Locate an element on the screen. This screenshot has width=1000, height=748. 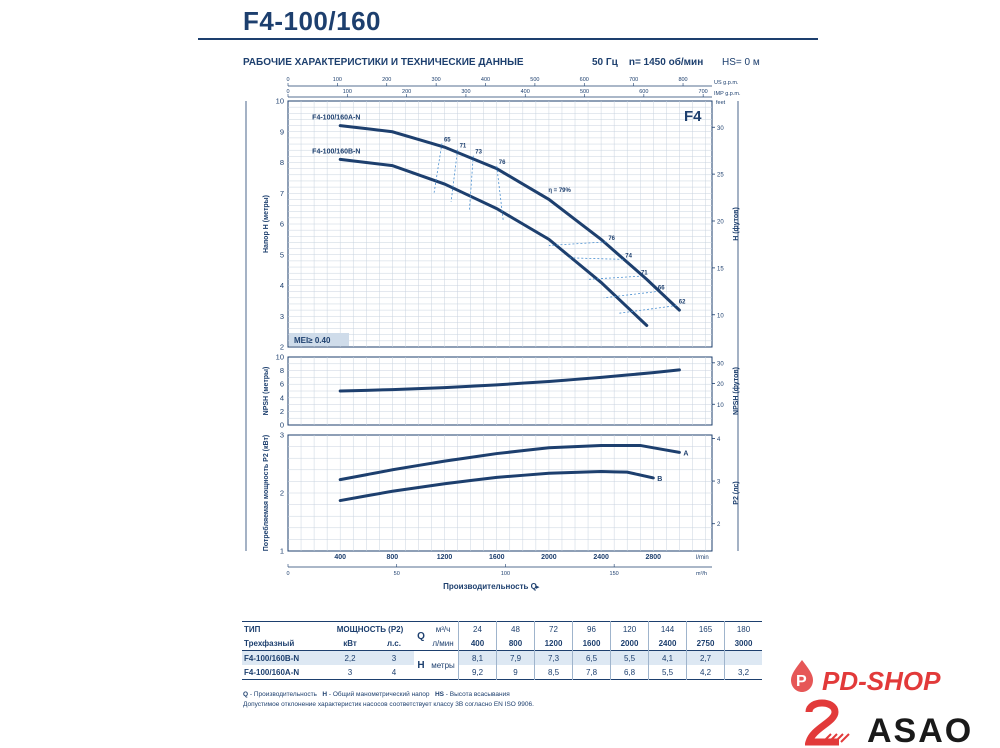
table-h-cell: 7,8 is located at coordinates (591, 672).